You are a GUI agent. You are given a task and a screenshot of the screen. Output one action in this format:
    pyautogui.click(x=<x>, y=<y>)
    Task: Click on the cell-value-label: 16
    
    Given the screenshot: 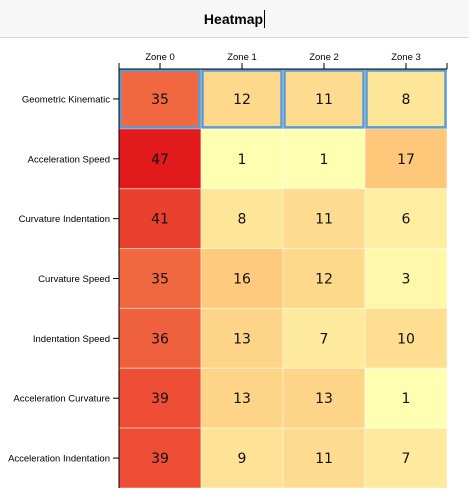 What is the action you would take?
    pyautogui.click(x=242, y=280)
    